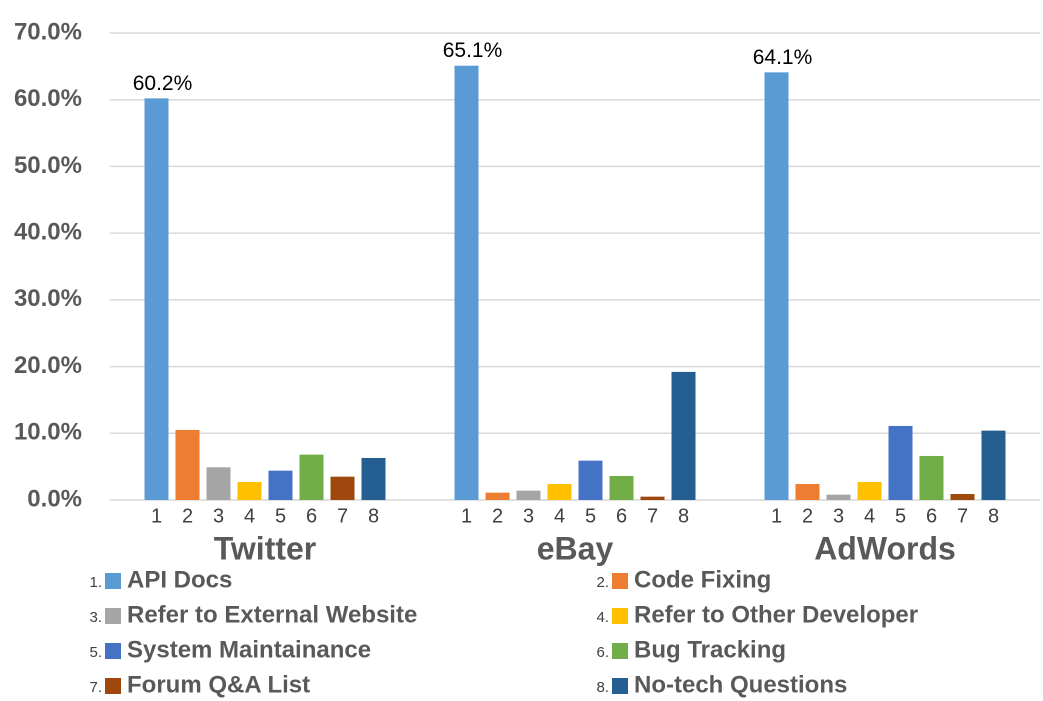 The image size is (1043, 701). I want to click on category-label: AdWords, so click(885, 548).